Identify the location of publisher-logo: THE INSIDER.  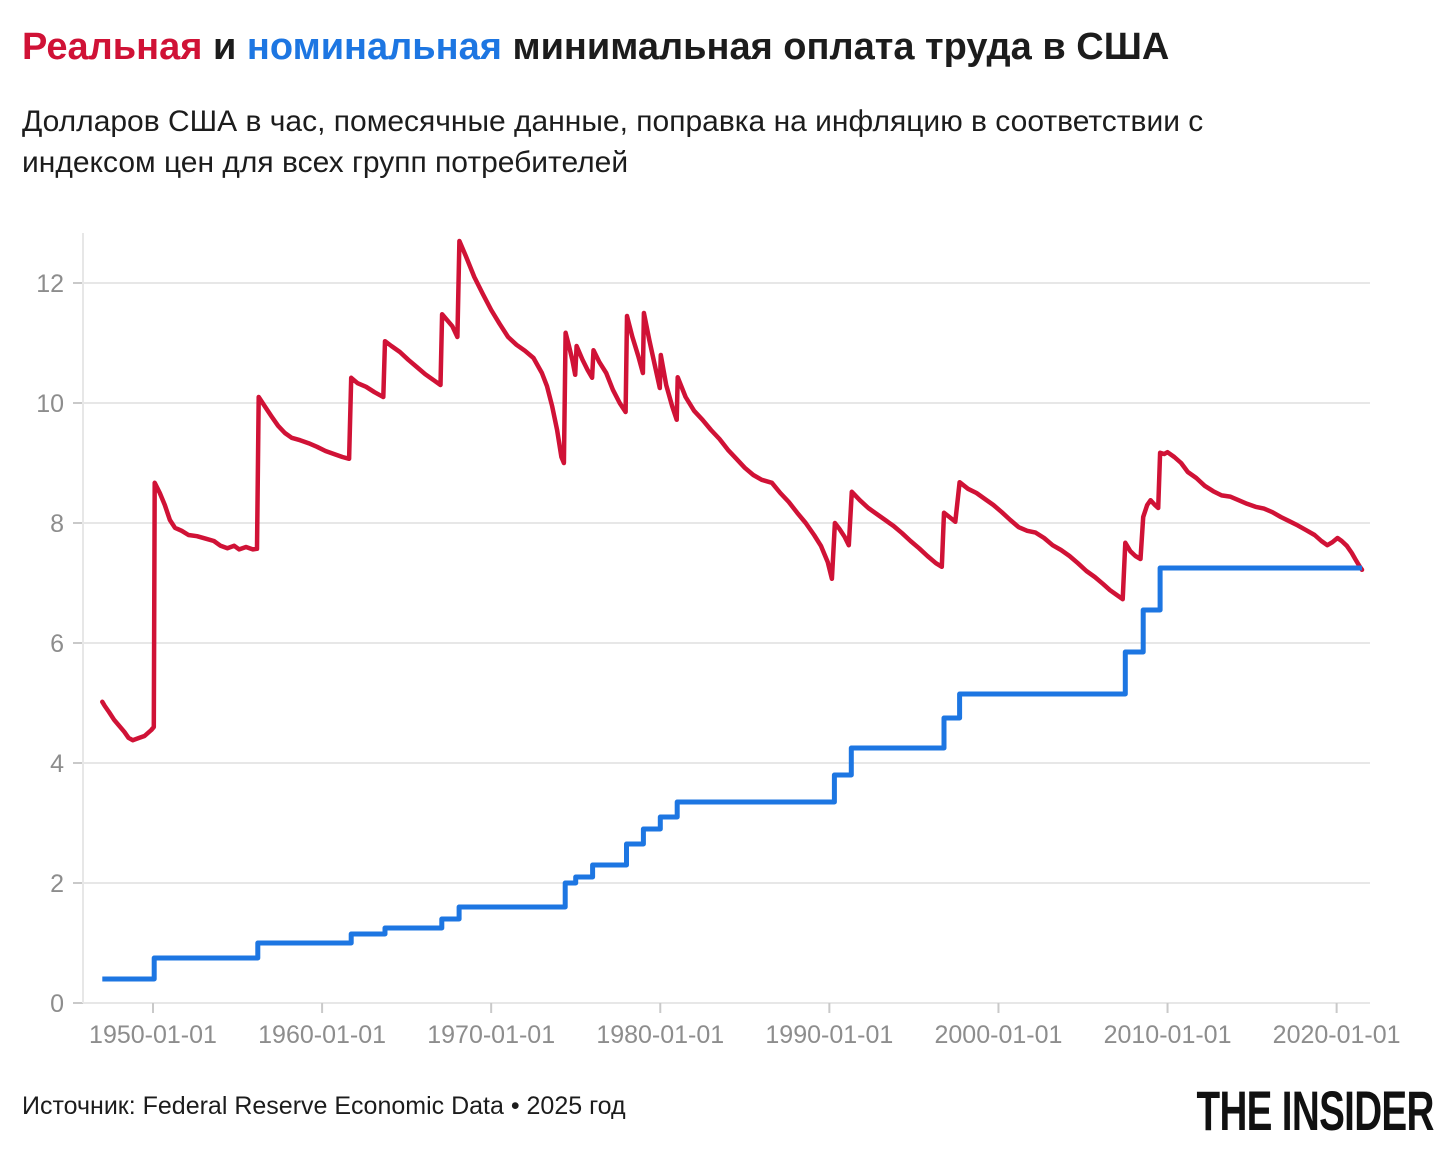
(1315, 1110).